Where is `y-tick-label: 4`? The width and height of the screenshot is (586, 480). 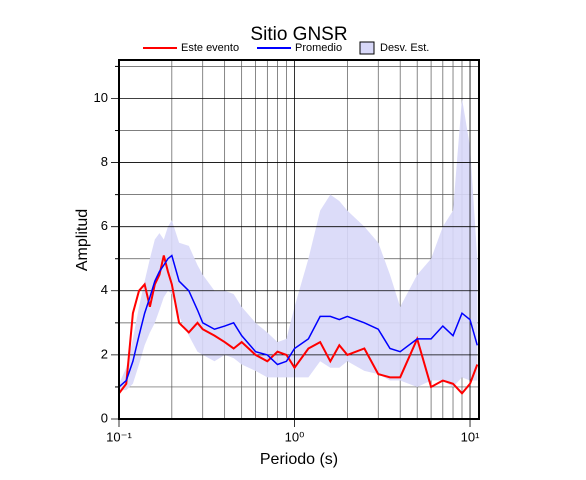
y-tick-label: 4 is located at coordinates (104, 289).